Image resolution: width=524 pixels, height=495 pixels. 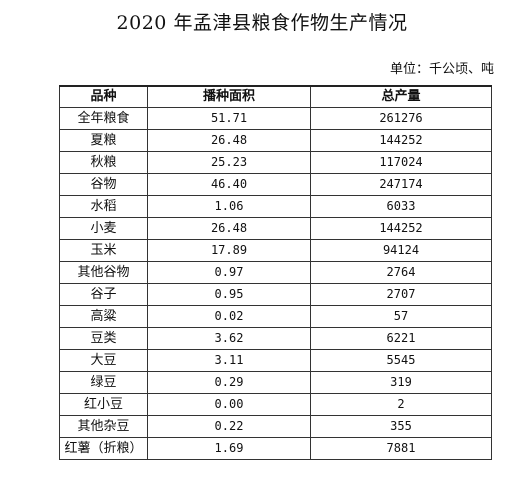 What do you see at coordinates (103, 294) in the screenshot?
I see `variety-cell: 谷子` at bounding box center [103, 294].